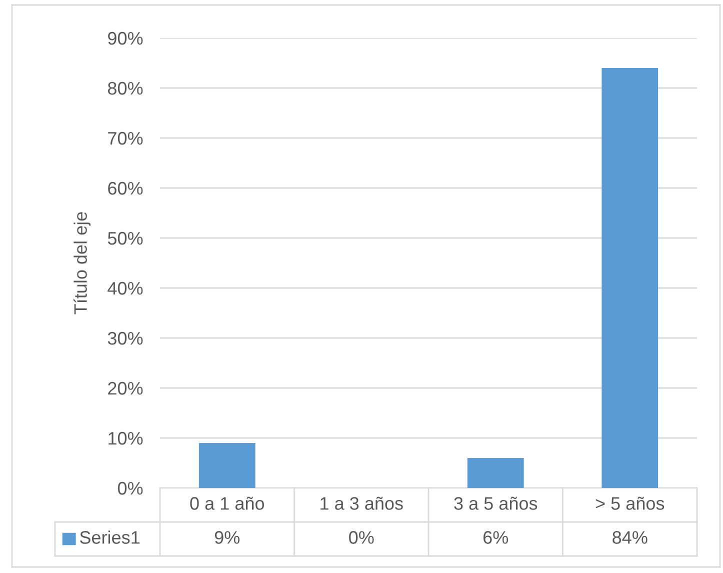  What do you see at coordinates (125, 138) in the screenshot?
I see `y-tick-label: 70%` at bounding box center [125, 138].